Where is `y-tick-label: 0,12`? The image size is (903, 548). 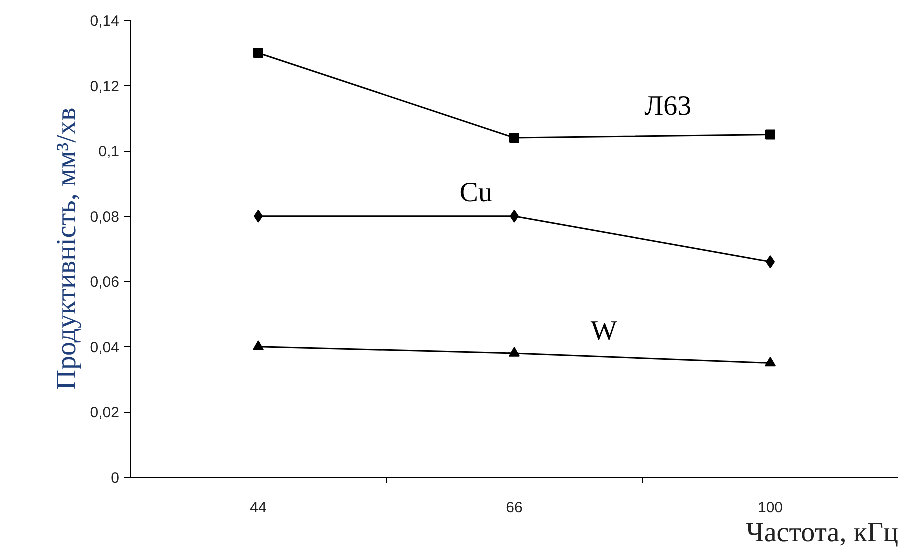
y-tick-label: 0,12 is located at coordinates (105, 87).